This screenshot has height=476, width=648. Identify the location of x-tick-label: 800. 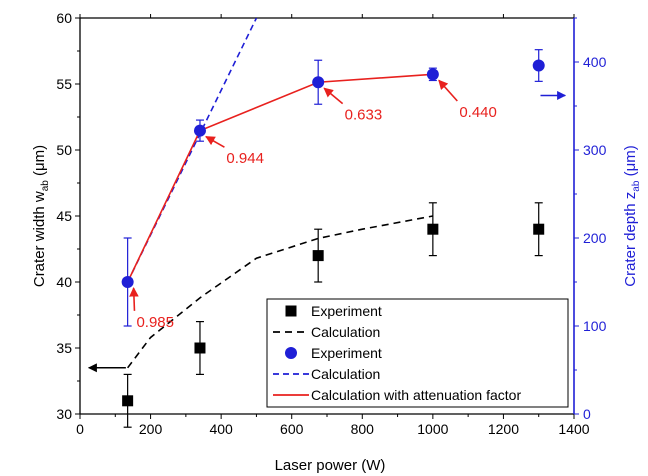
(363, 429).